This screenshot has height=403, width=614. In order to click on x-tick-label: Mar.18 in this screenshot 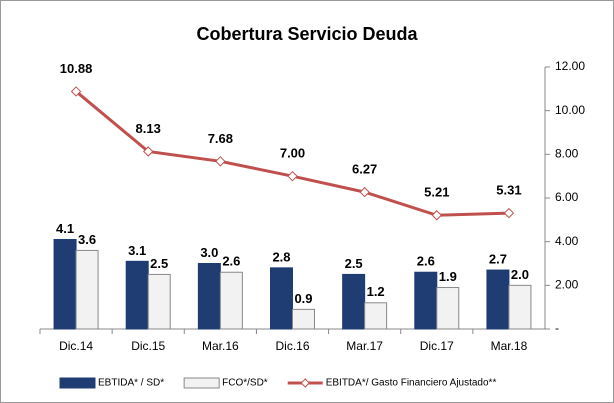, I will do `click(509, 346)`.